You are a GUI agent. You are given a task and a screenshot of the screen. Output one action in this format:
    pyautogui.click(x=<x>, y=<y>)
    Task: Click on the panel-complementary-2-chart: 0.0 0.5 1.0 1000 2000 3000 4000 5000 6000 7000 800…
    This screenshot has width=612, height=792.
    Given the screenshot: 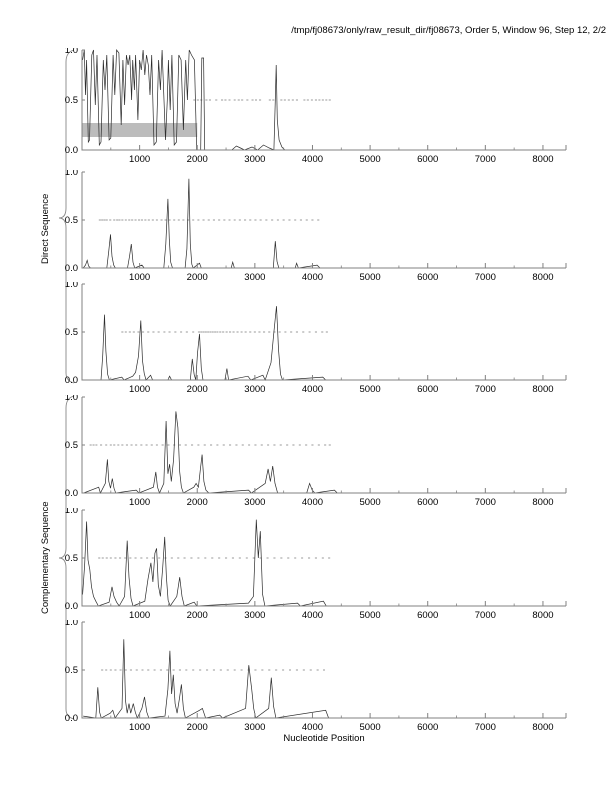 What is the action you would take?
    pyautogui.click(x=316, y=564)
    